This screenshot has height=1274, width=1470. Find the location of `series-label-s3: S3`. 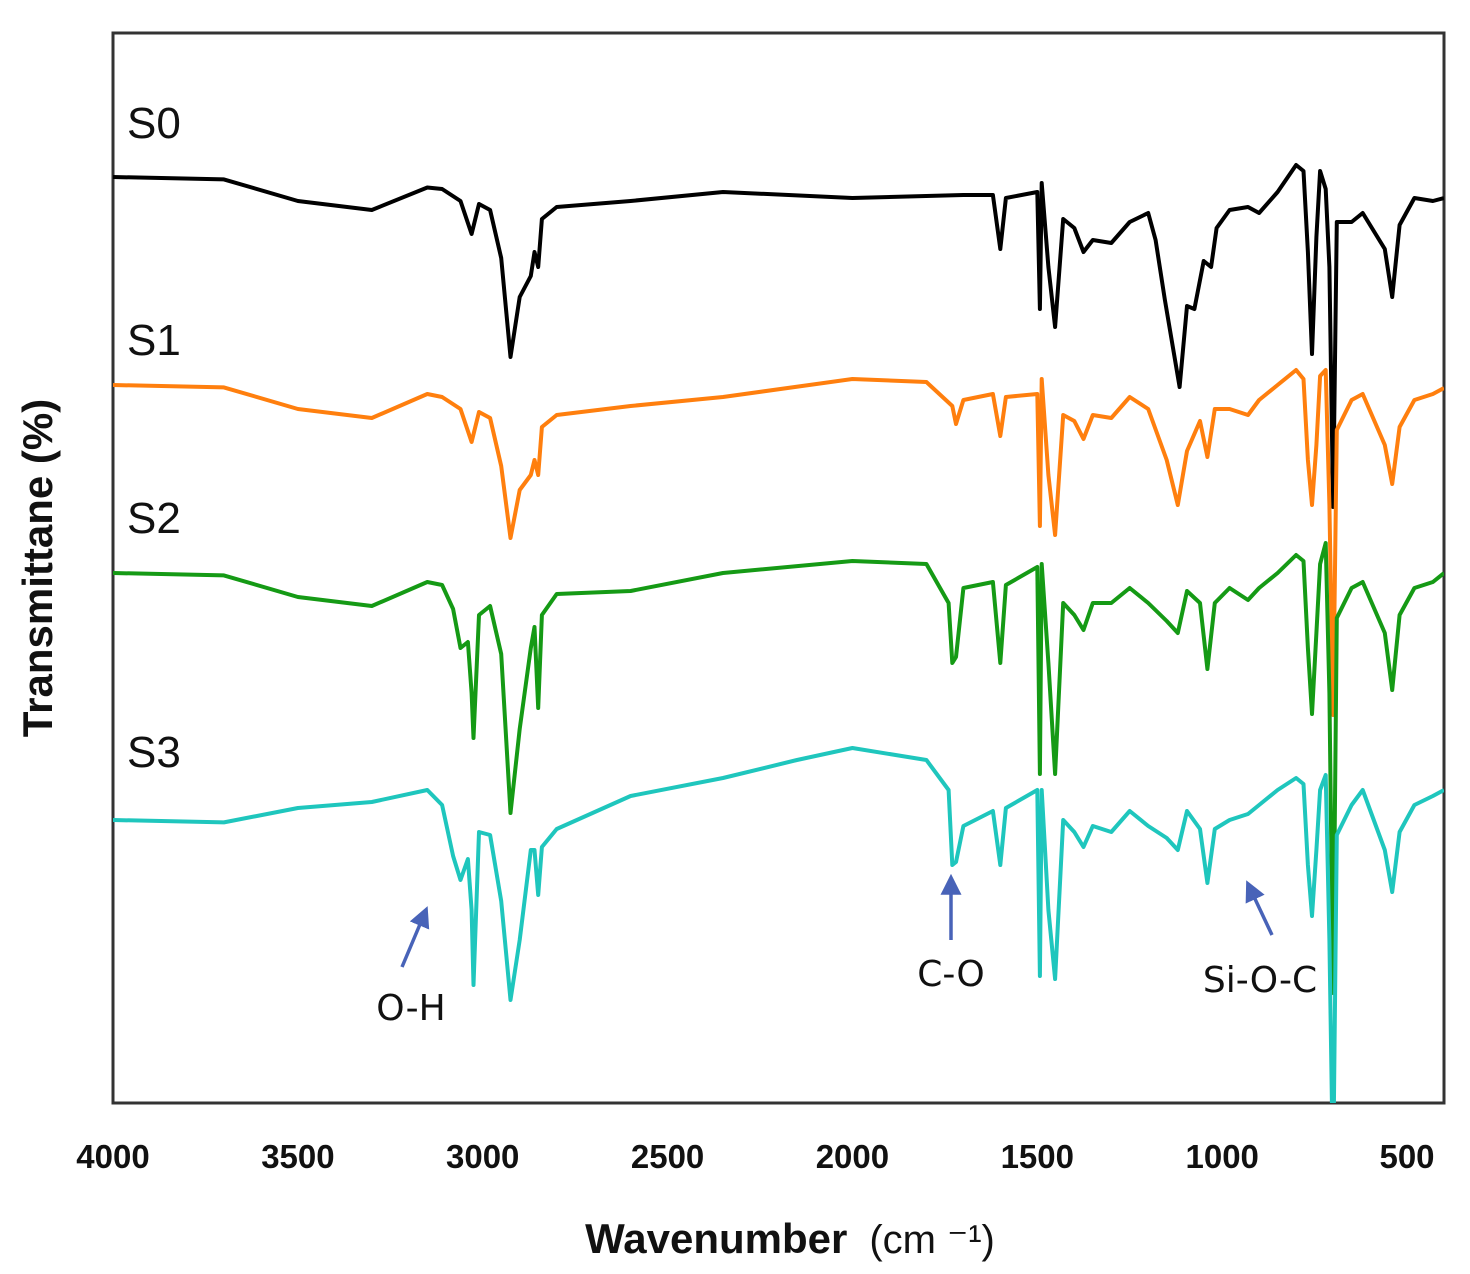

series-label-s3: S3 is located at coordinates (154, 752).